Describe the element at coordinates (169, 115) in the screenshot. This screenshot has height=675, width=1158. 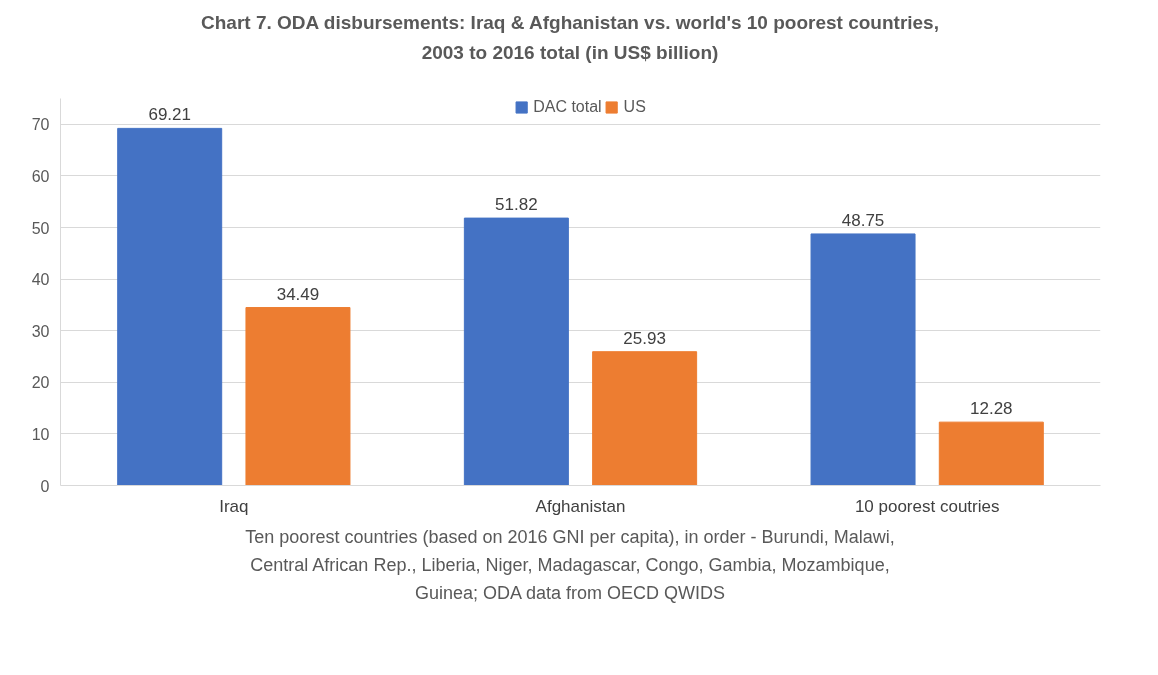
I see `data-label: 69.21` at that location.